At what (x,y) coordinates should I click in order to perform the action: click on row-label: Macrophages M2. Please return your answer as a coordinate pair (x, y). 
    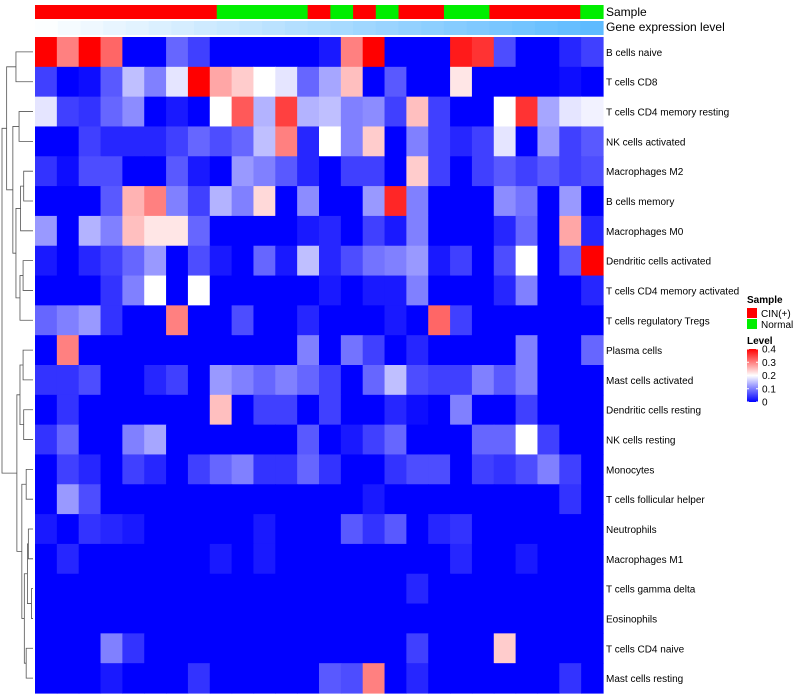
    Looking at the image, I should click on (645, 172).